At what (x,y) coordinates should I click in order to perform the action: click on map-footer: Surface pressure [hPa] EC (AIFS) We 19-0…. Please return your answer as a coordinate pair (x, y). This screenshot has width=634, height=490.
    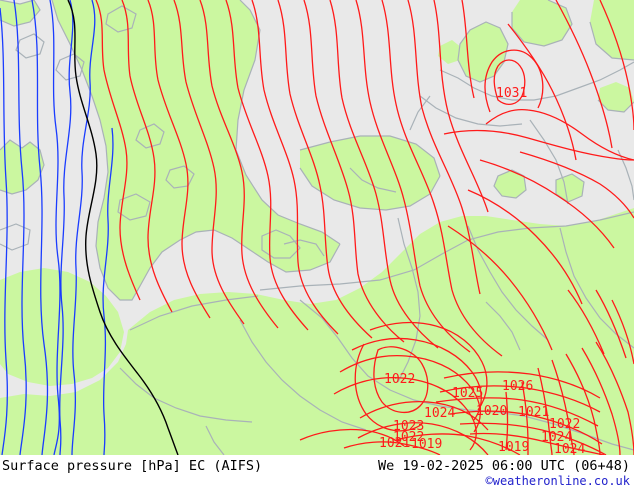
    Looking at the image, I should click on (317, 472).